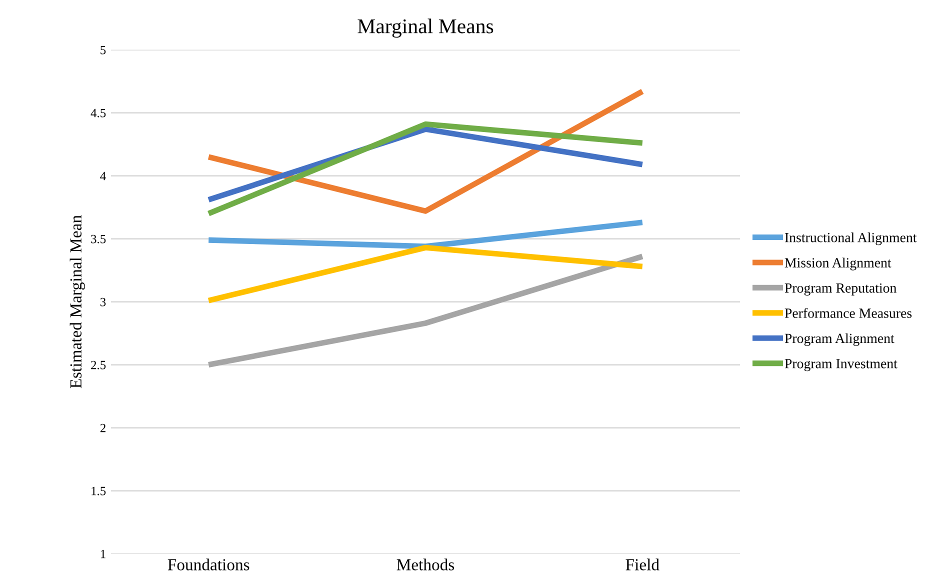 The image size is (925, 586). I want to click on x-tick-label: Foundations, so click(209, 564).